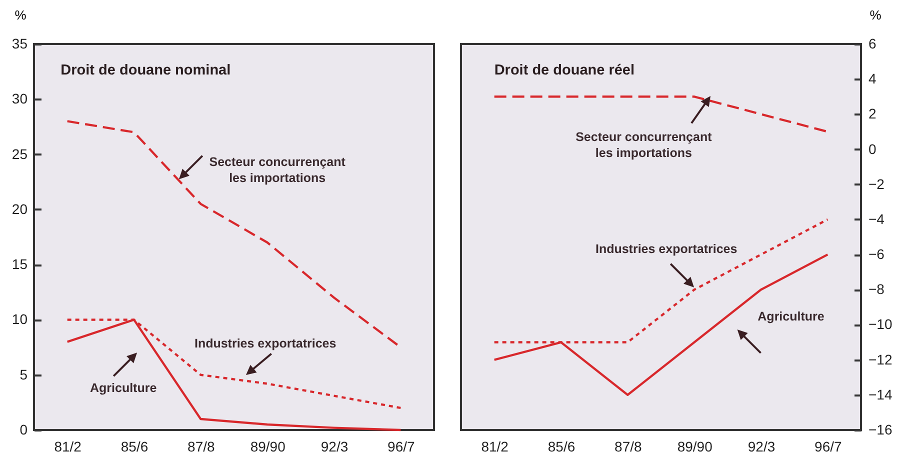 The height and width of the screenshot is (466, 902). What do you see at coordinates (880, 359) in the screenshot?
I see `y-tick-label: −12` at bounding box center [880, 359].